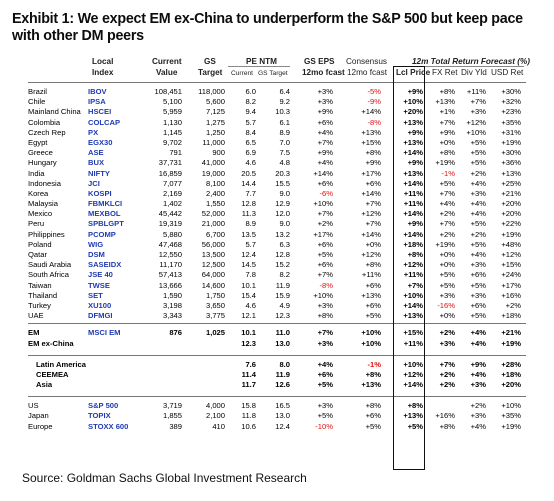  I want to click on row-name: Mexico, so click(40, 214).